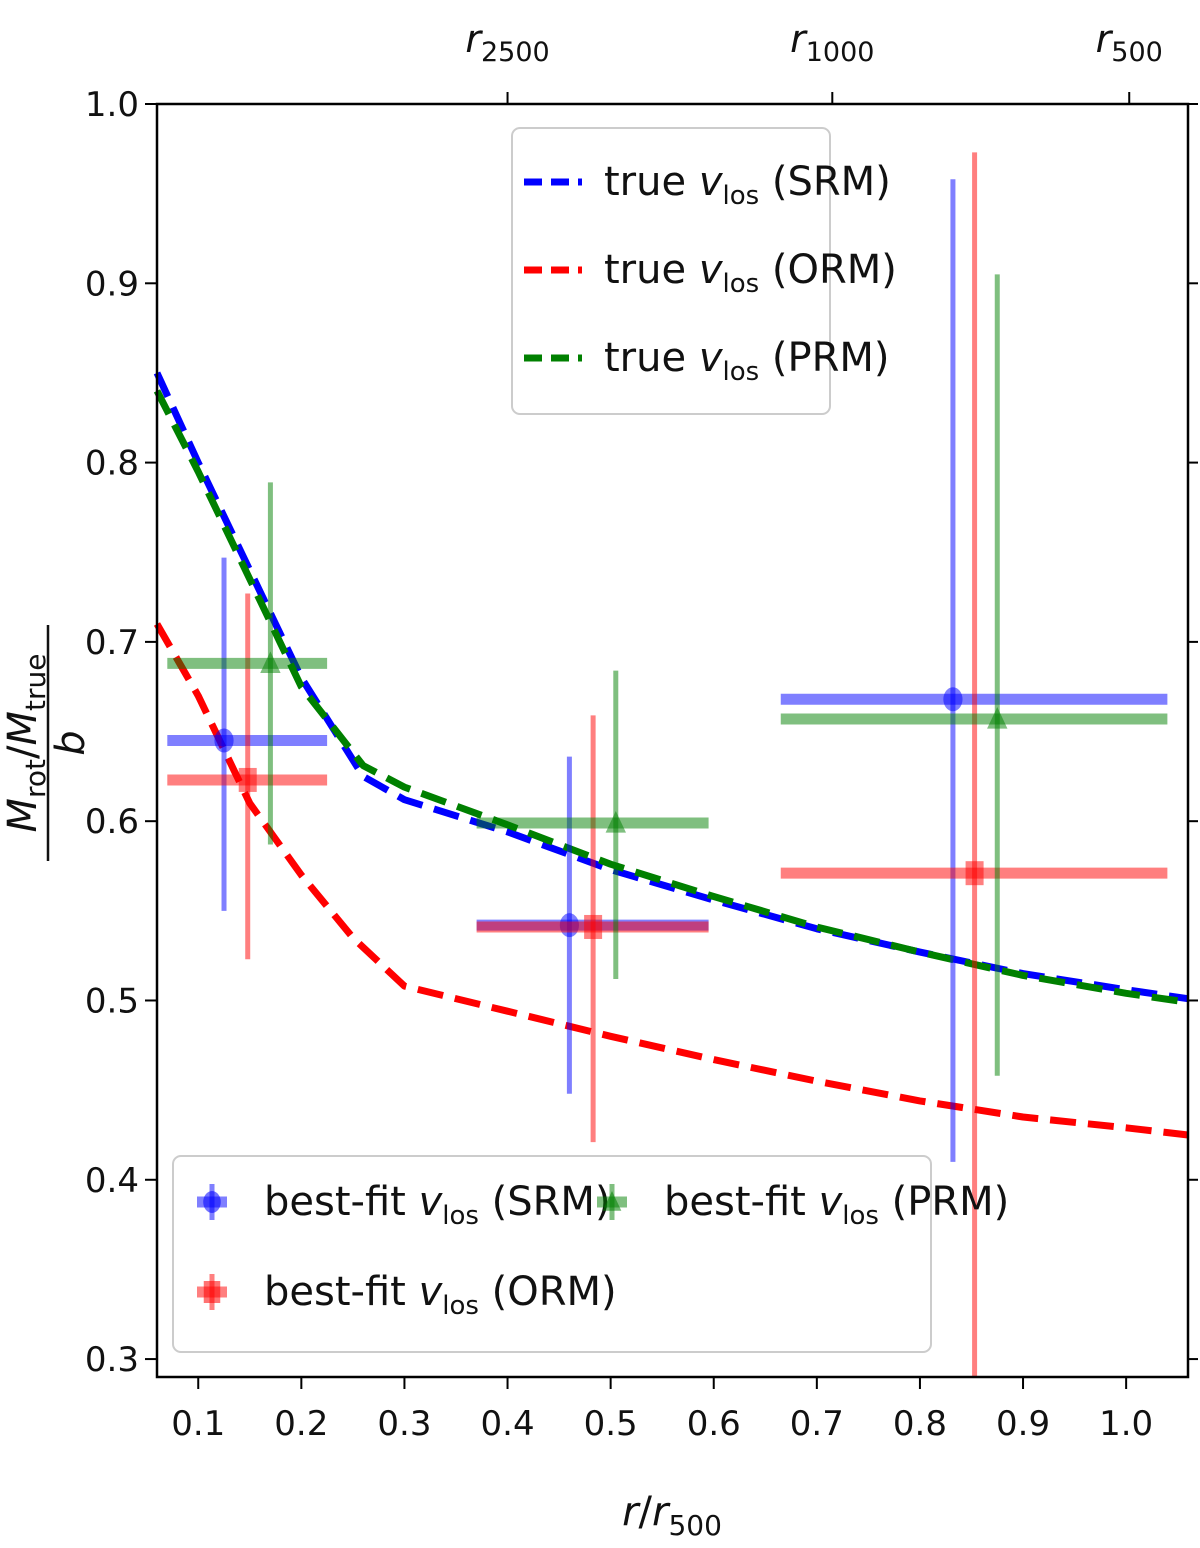  I want to click on x-tick-label: 0.2, so click(301, 1424).